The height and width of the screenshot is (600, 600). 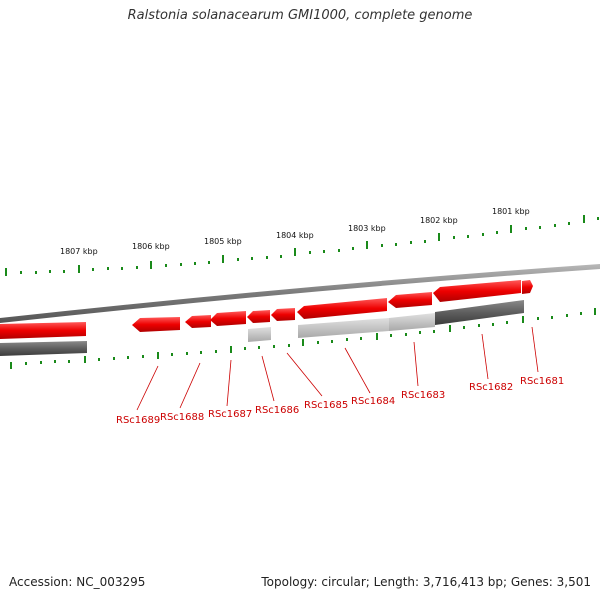 What do you see at coordinates (367, 228) in the screenshot?
I see `kbp-label-1803: 1803 kbp` at bounding box center [367, 228].